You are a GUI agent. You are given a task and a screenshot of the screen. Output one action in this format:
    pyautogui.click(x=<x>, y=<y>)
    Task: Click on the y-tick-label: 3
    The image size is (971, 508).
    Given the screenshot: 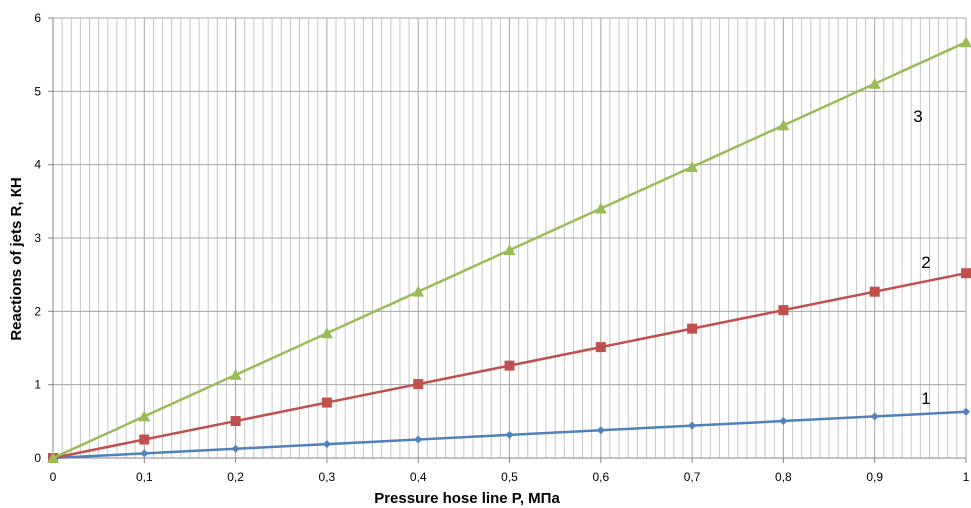 What is the action you would take?
    pyautogui.click(x=37, y=238)
    